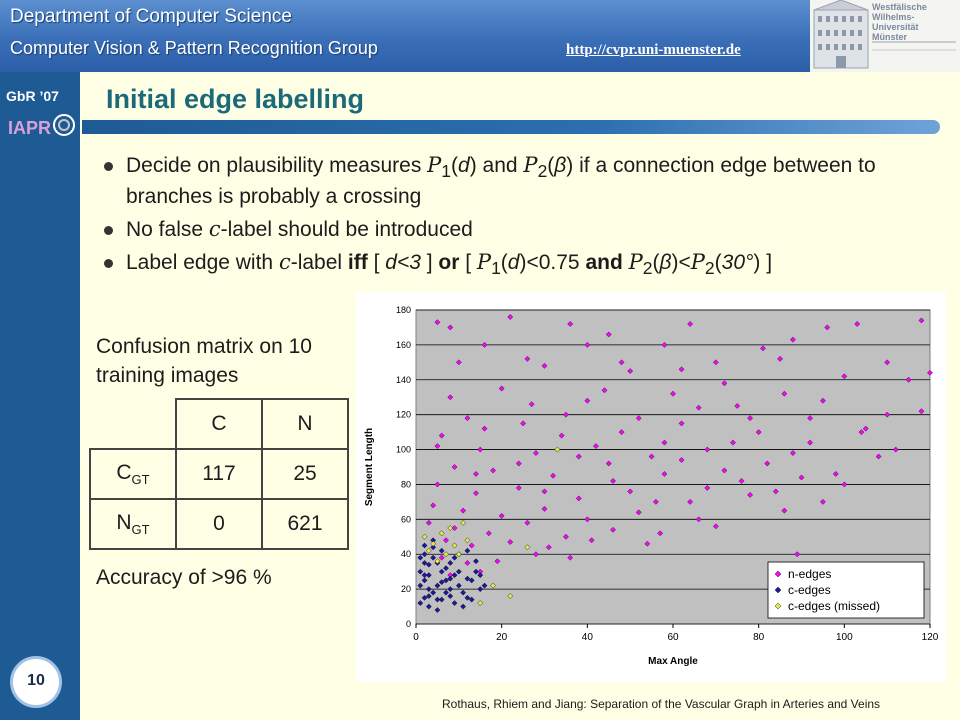  I want to click on legend-marker, so click(778, 574).